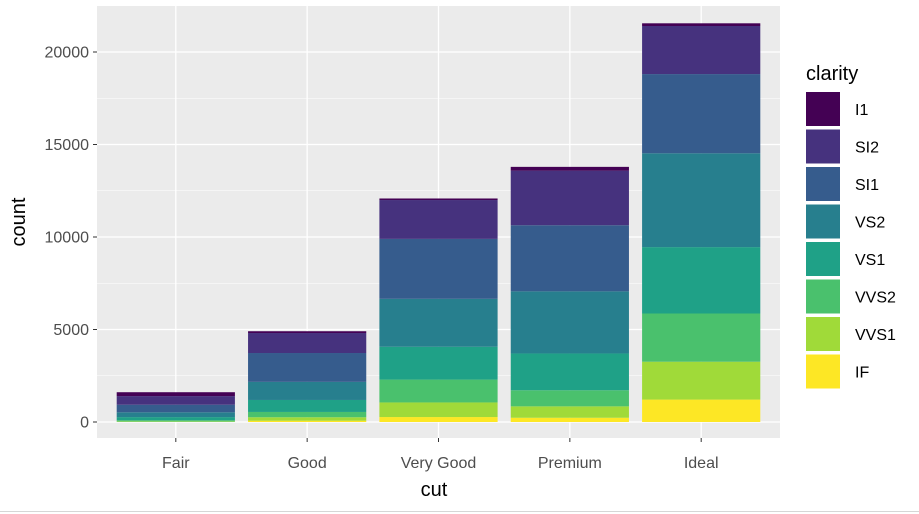  I want to click on x-axis: Fair Good Very Good Premium Ideal, so click(440, 455).